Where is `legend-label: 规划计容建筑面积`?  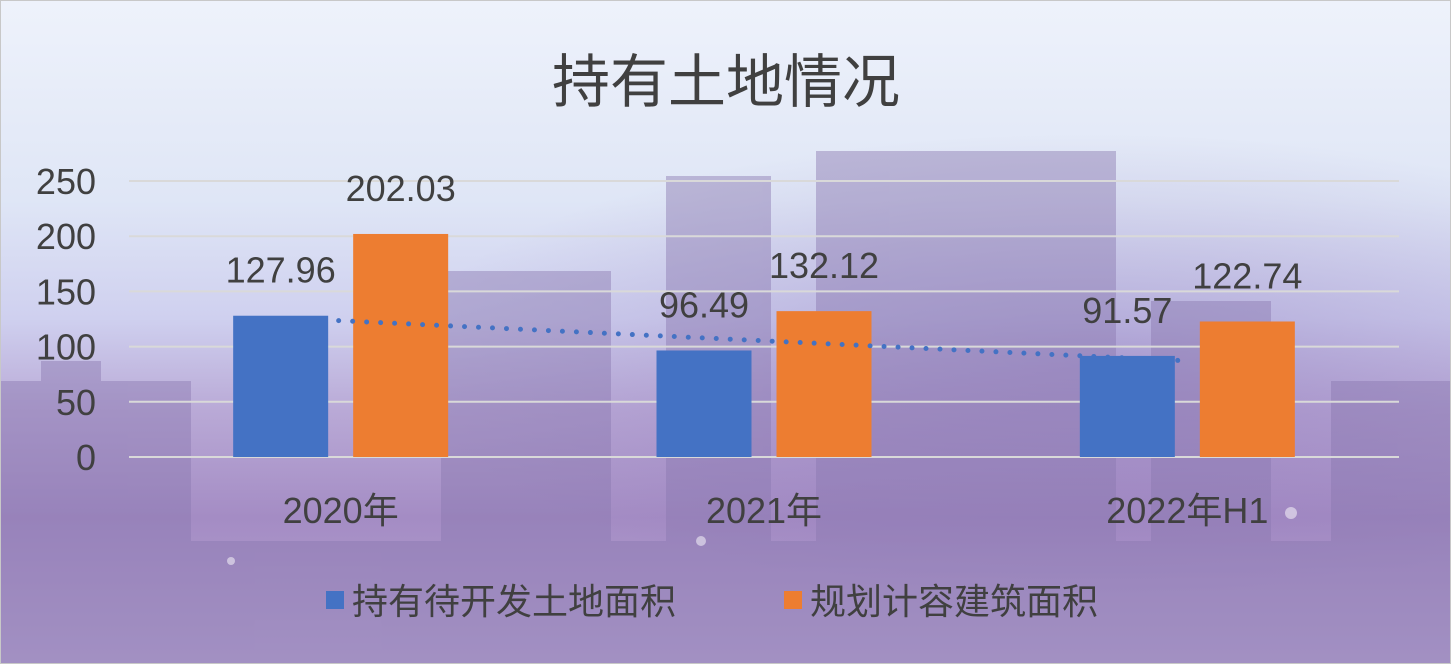 legend-label: 规划计容建筑面积 is located at coordinates (954, 601).